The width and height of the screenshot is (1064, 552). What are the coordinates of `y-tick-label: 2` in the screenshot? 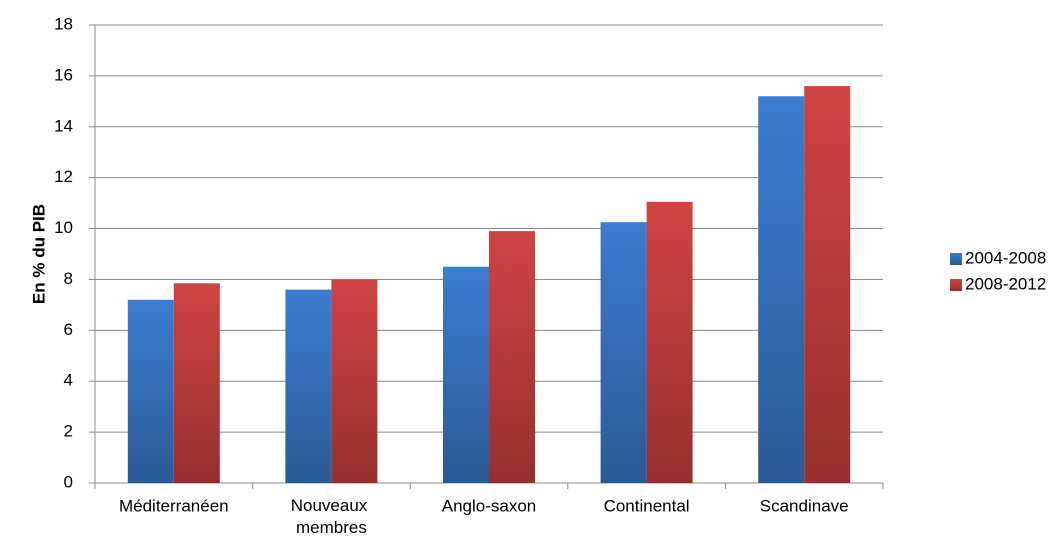 It's located at (68, 431).